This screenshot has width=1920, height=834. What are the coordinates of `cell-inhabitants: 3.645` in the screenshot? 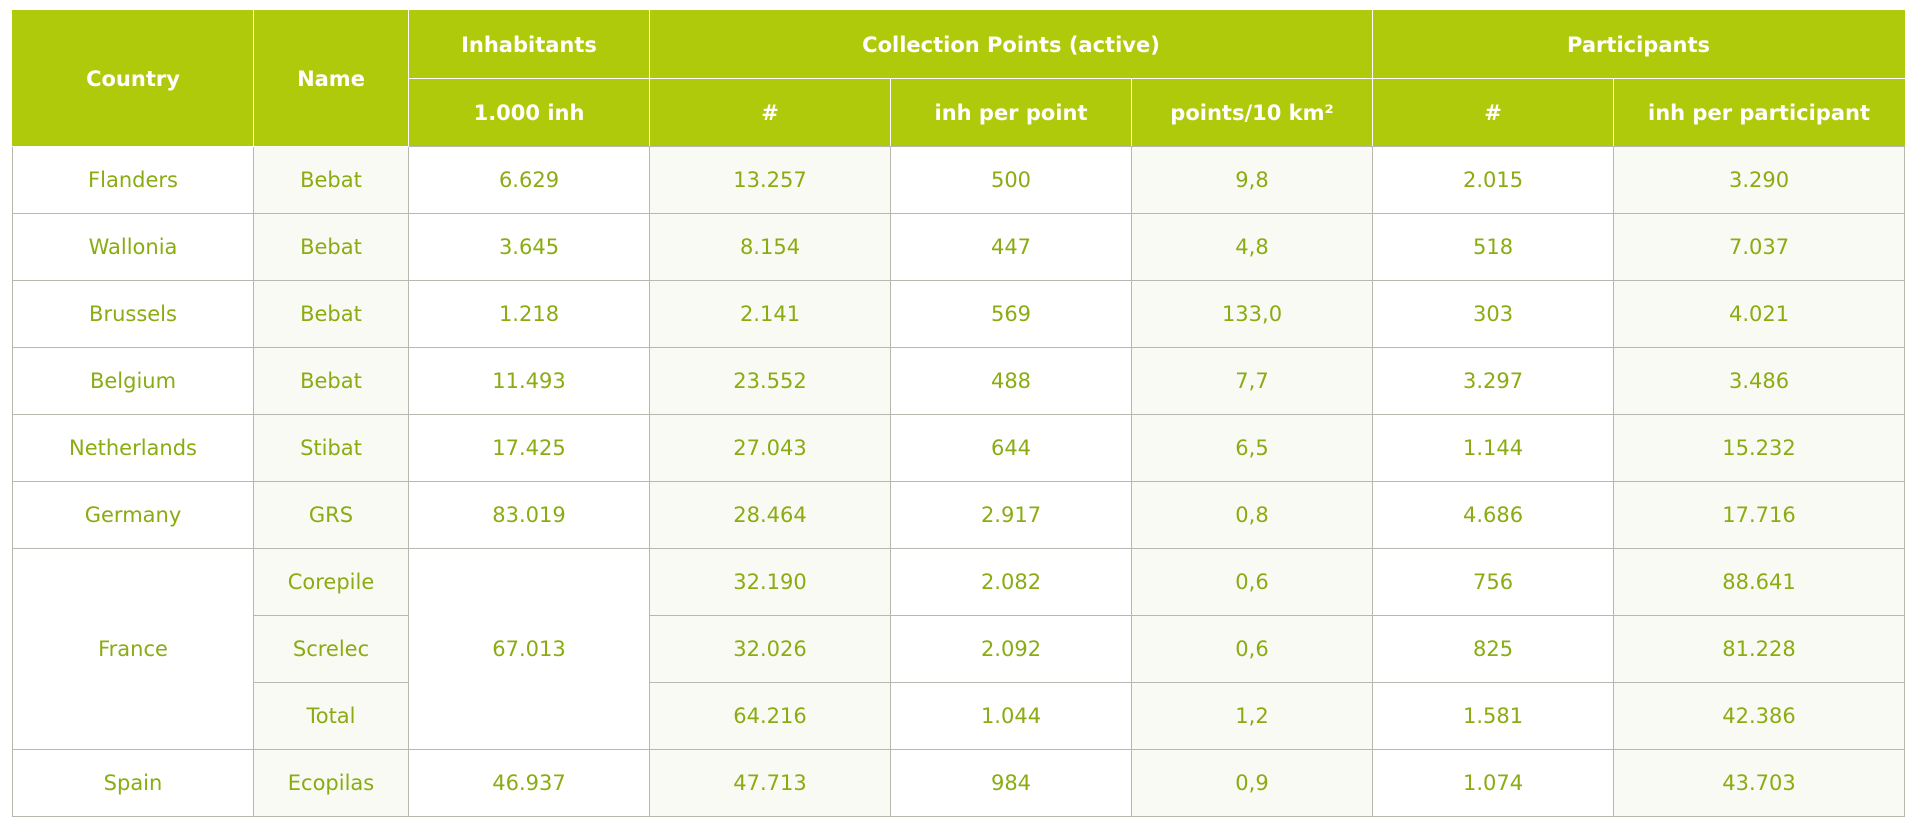 It's located at (529, 247).